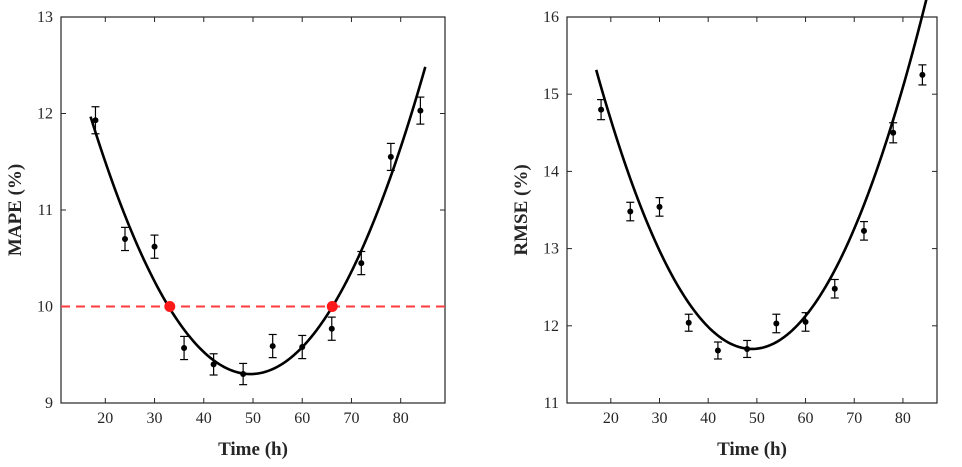  I want to click on y-tick-label: 9, so click(49, 403).